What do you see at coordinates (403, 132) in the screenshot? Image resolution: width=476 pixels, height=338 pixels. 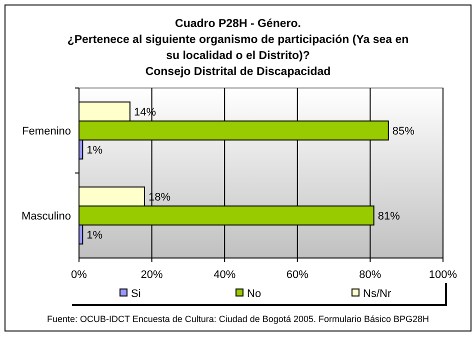 I see `data-label: 85%` at bounding box center [403, 132].